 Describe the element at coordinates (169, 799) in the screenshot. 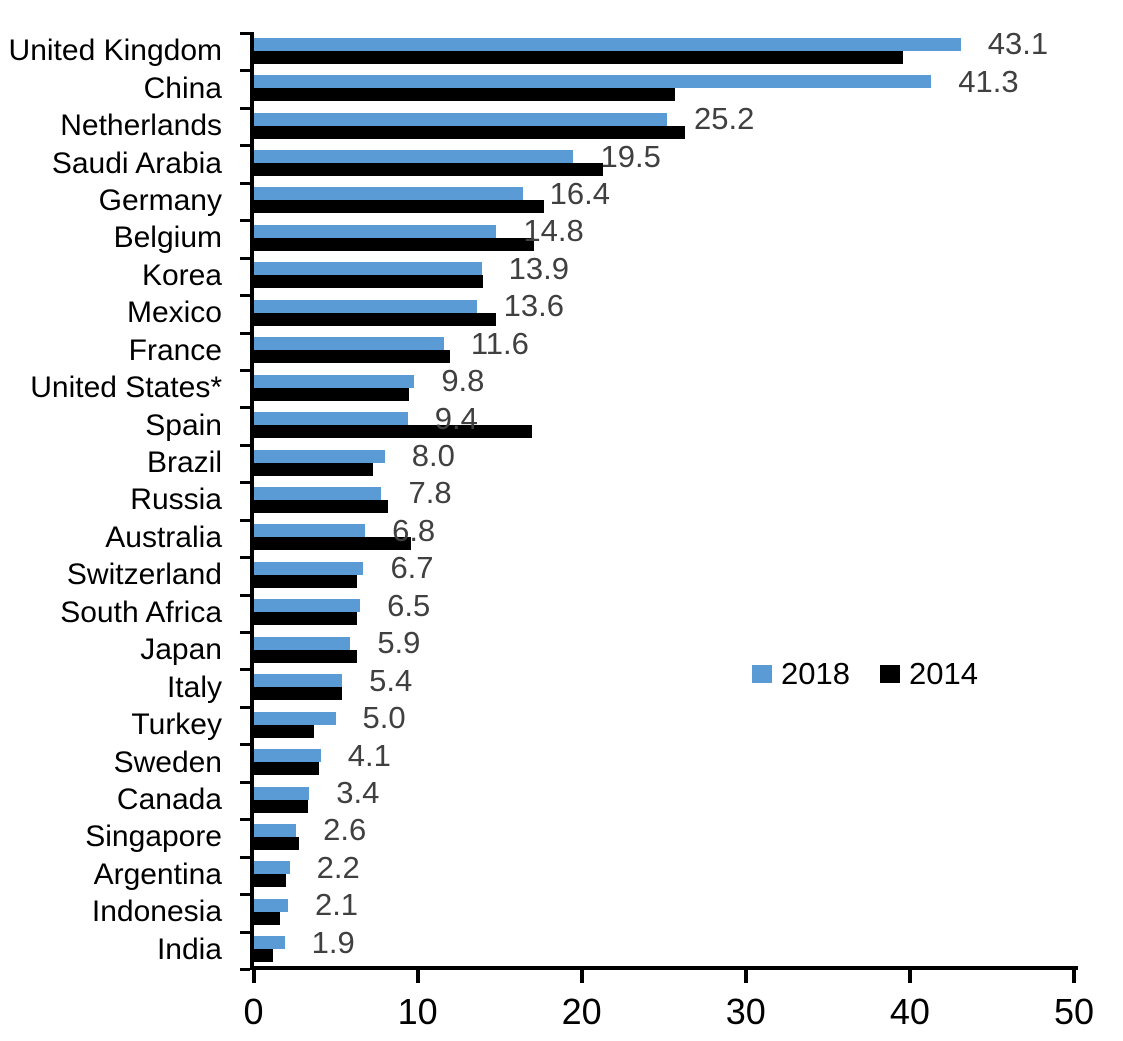

I see `category-label: Canada` at that location.